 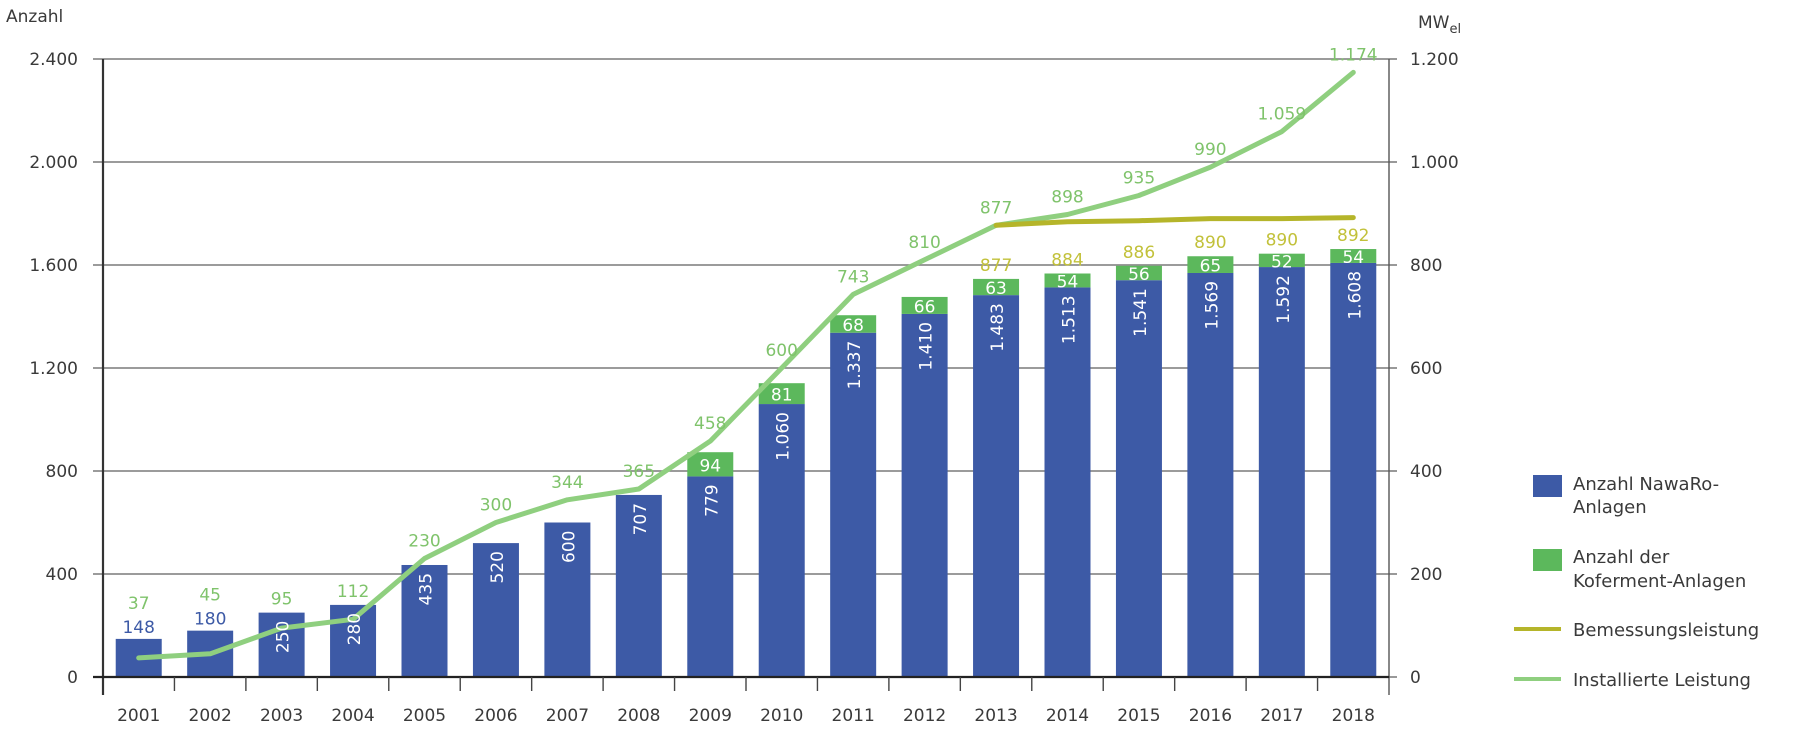 I want to click on x-tick-label: 2005, so click(x=424, y=716).